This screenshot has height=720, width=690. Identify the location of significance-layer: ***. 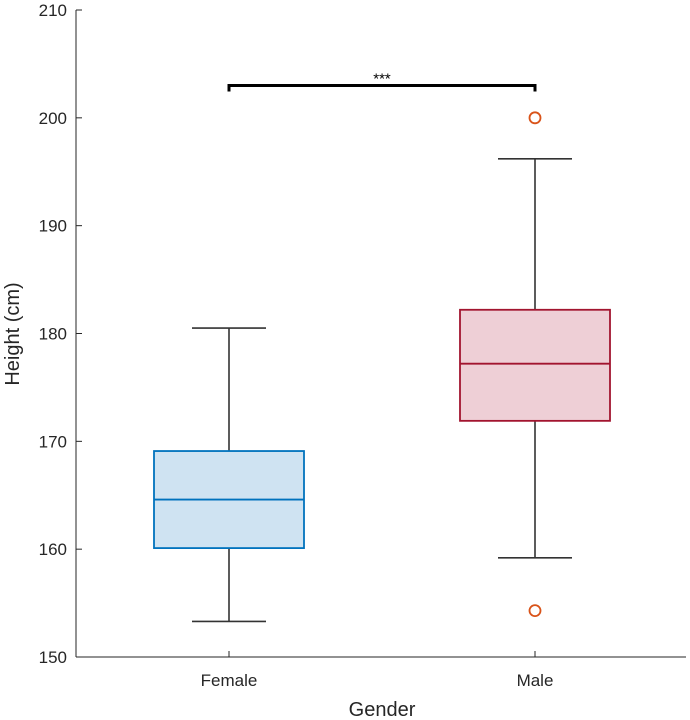
(382, 81).